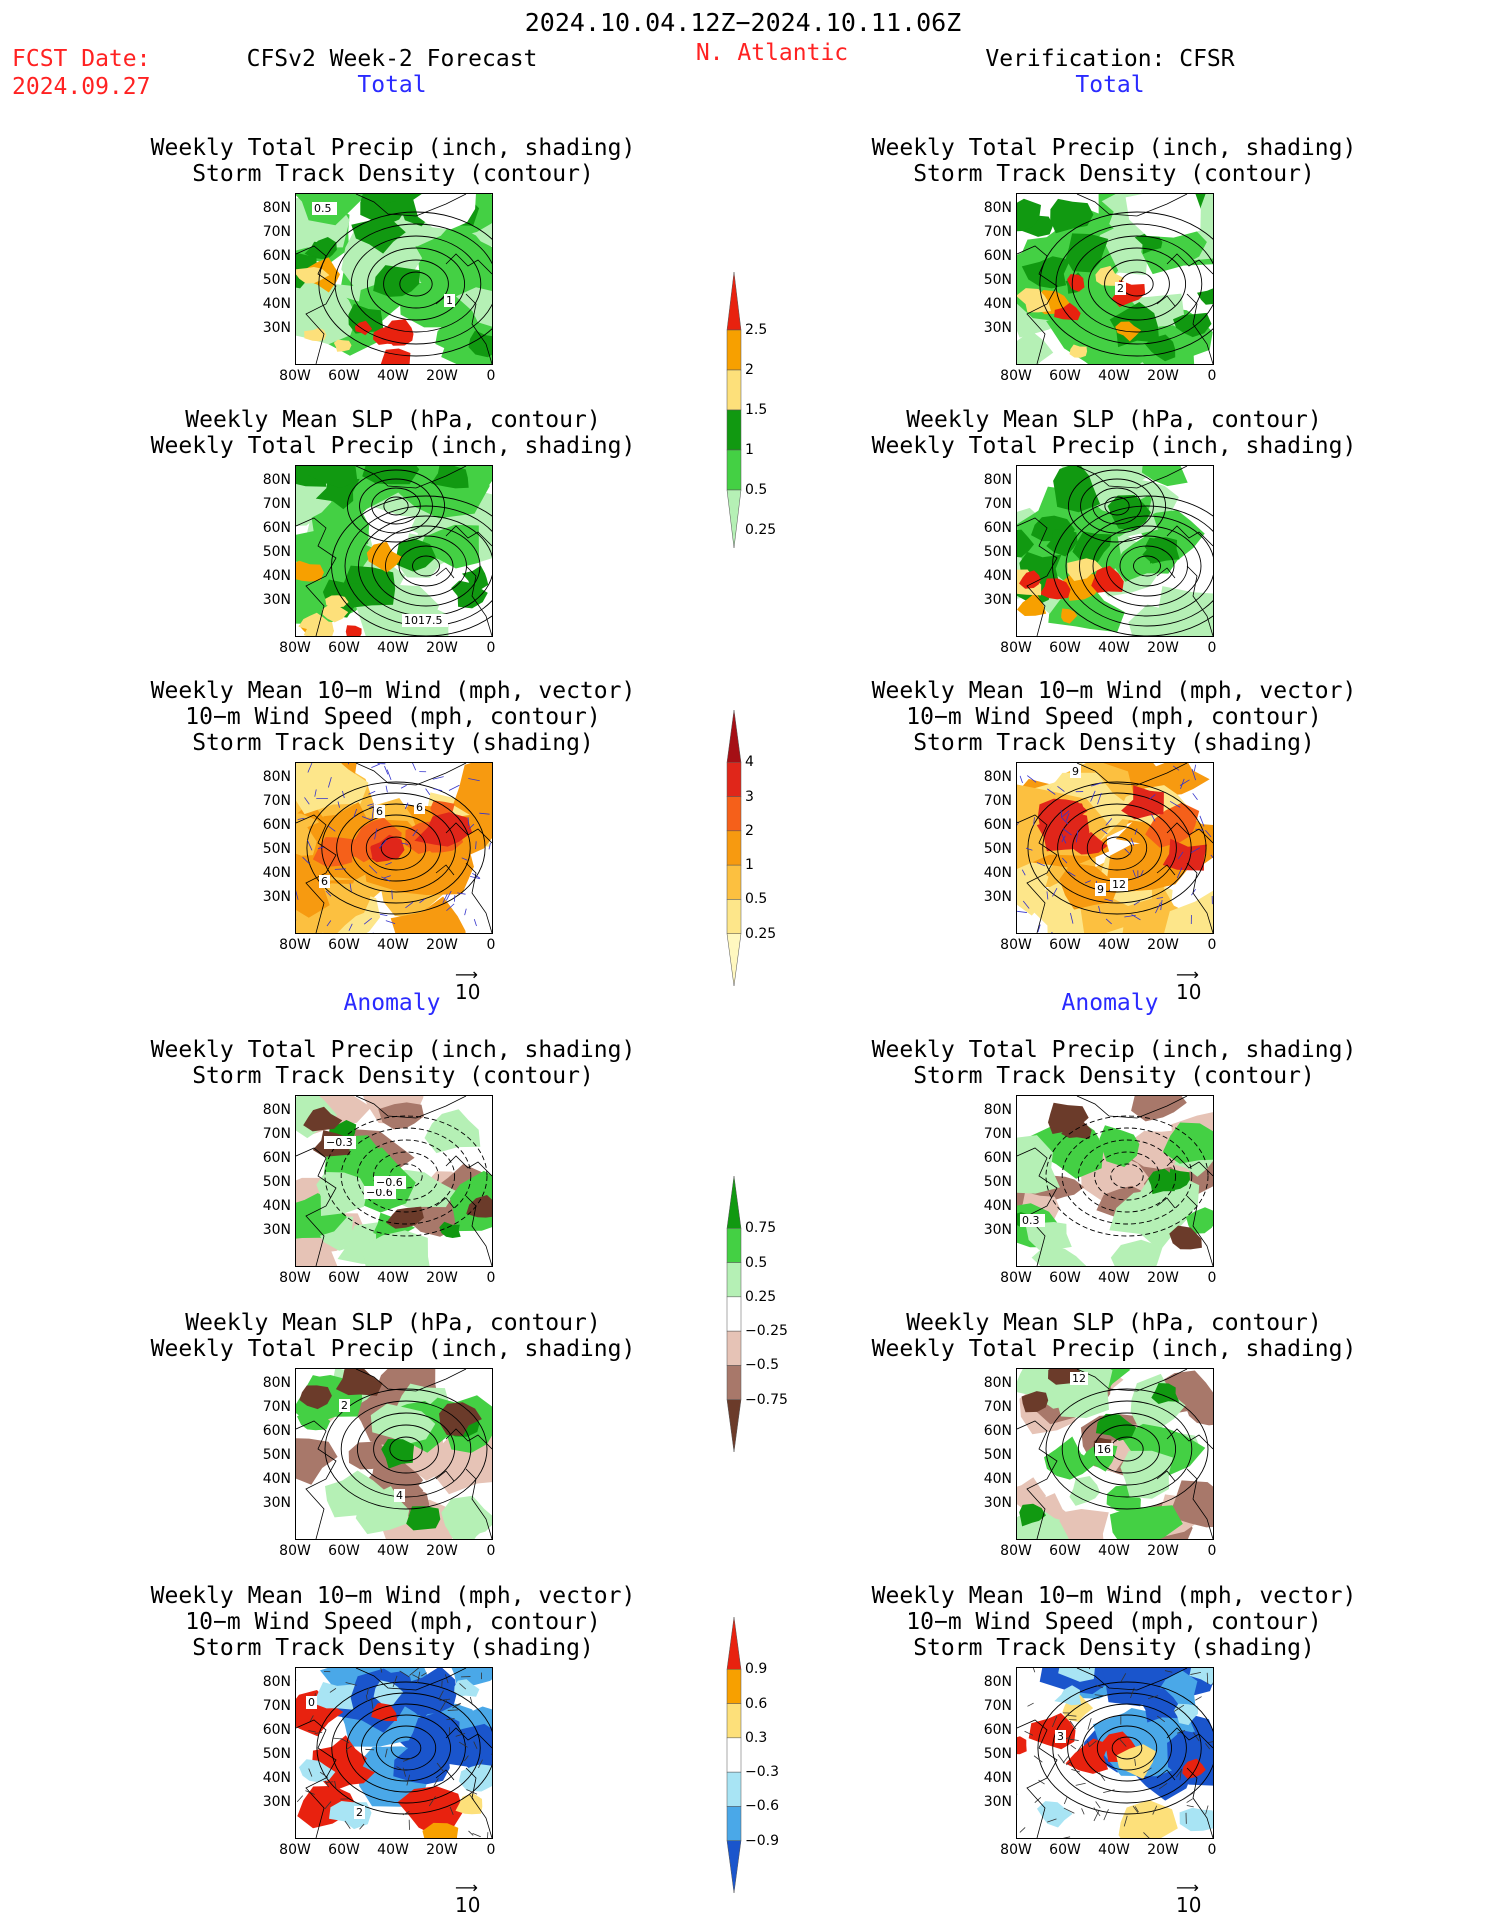 Image resolution: width=1487 pixels, height=1925 pixels. What do you see at coordinates (1187, 1887) in the screenshot?
I see `arrow-right-icon: ⟶` at bounding box center [1187, 1887].